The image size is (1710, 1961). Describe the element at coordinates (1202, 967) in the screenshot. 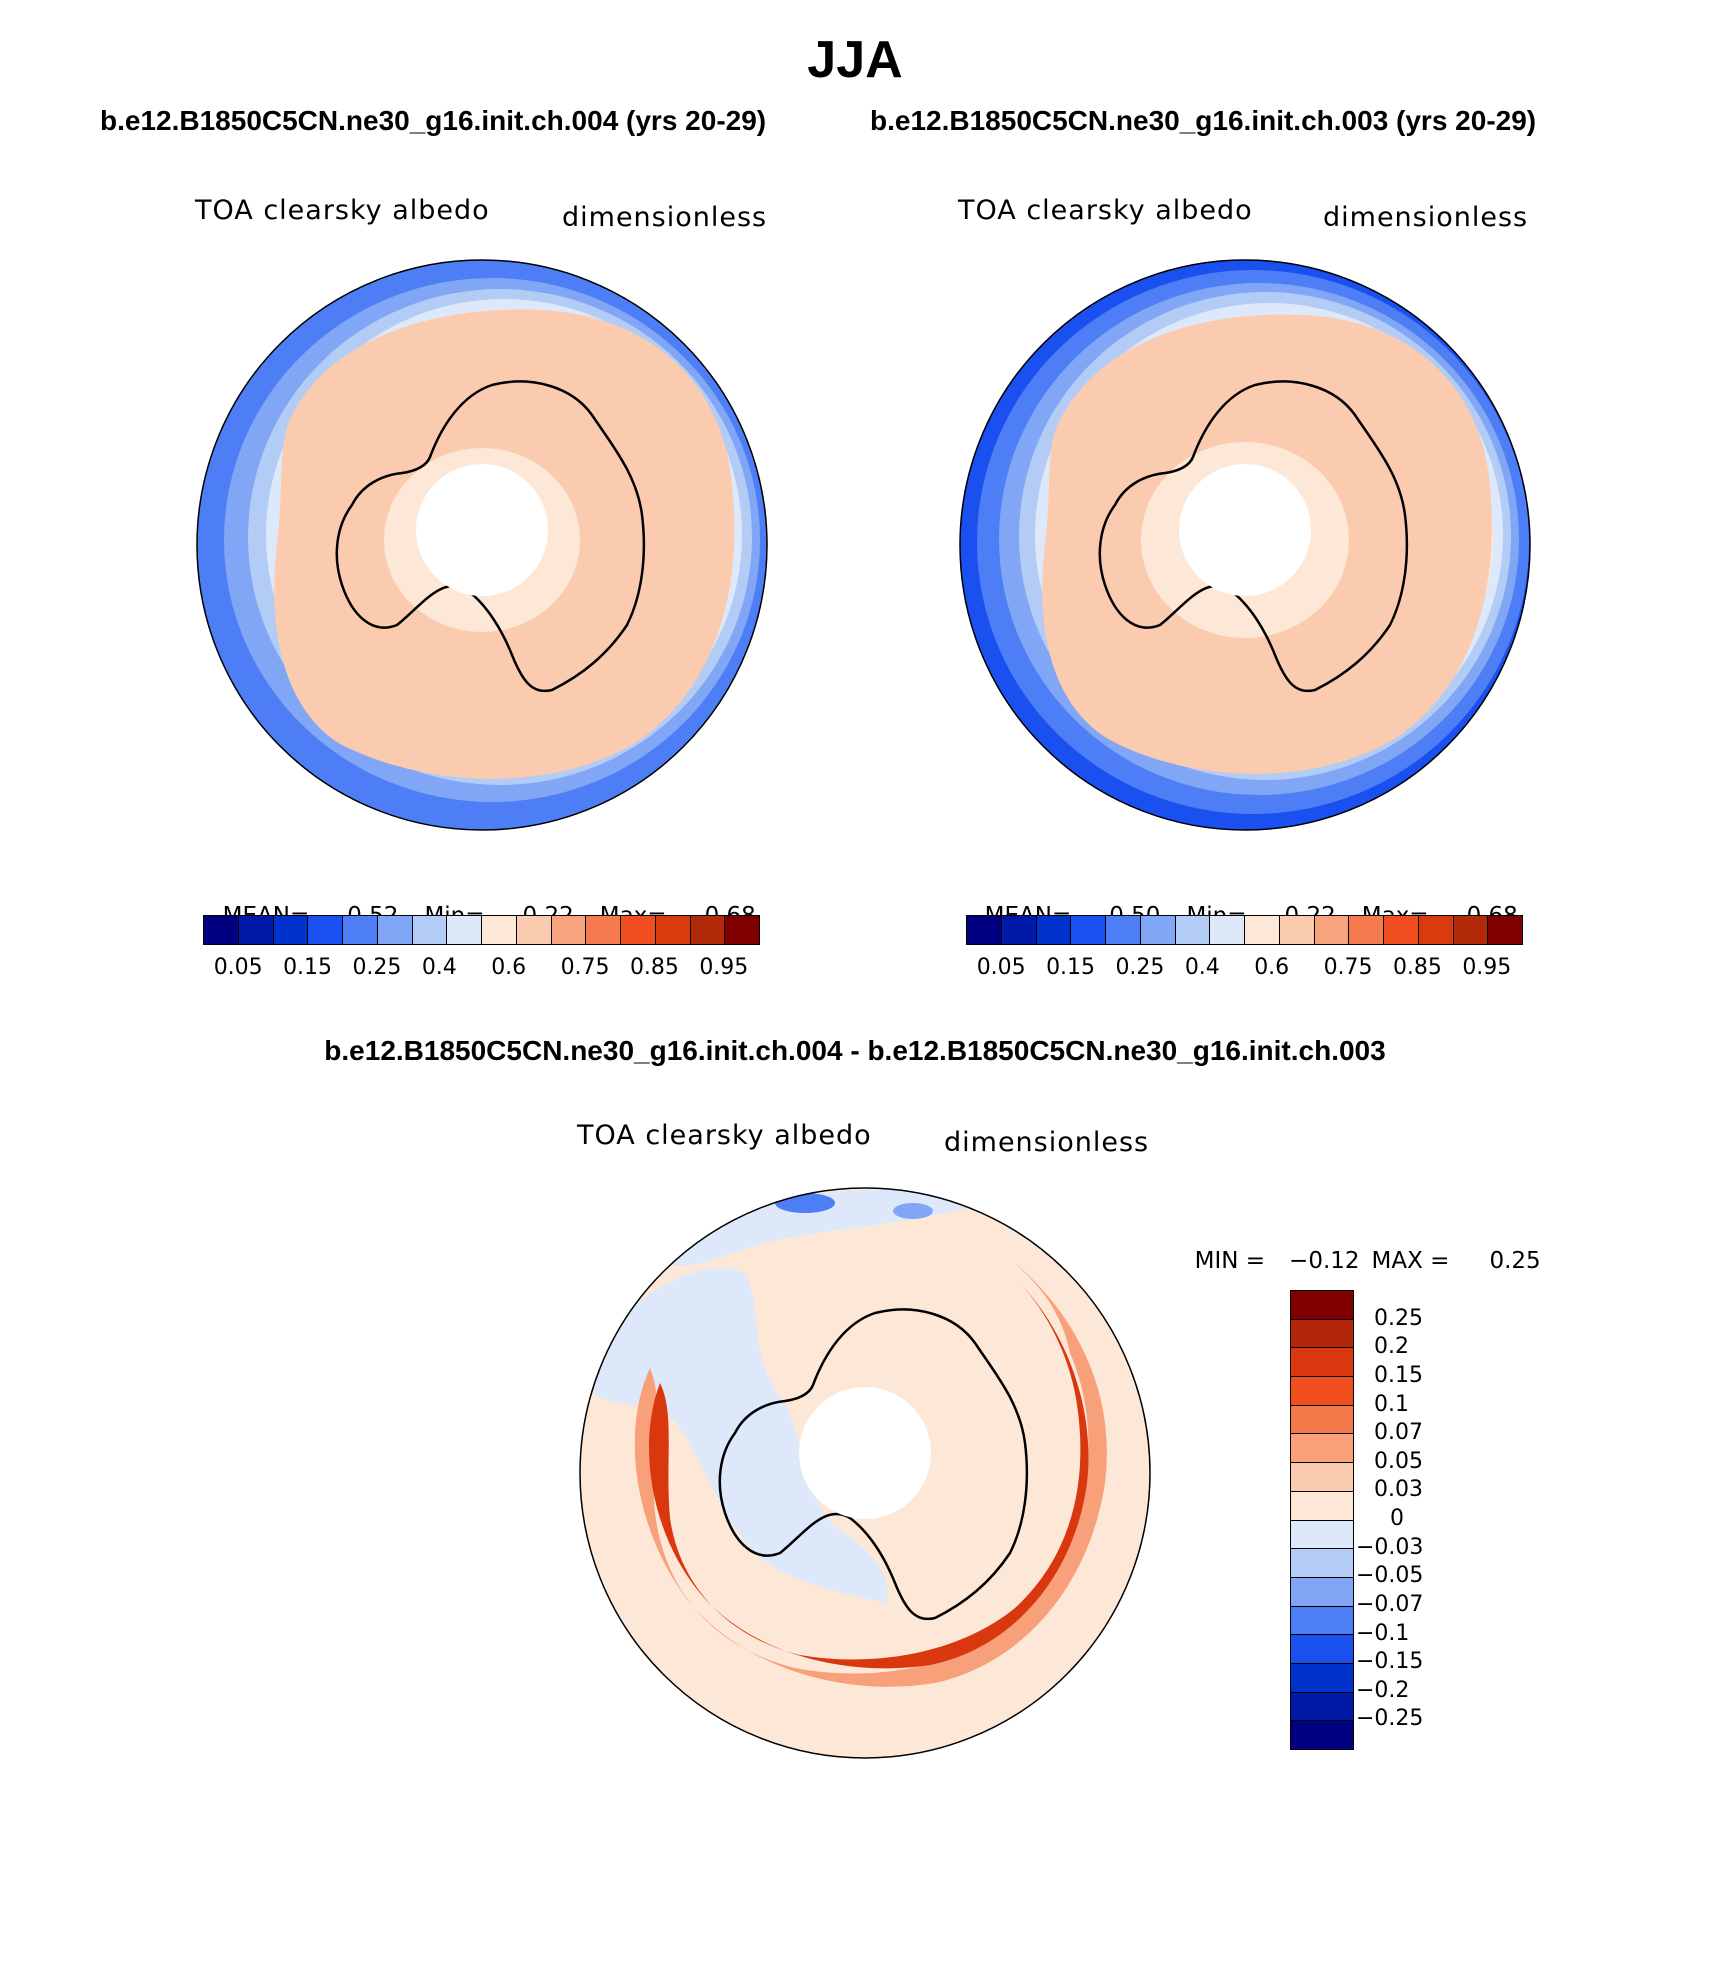

I see `panel2-colorbar-label-3: 0.4` at that location.